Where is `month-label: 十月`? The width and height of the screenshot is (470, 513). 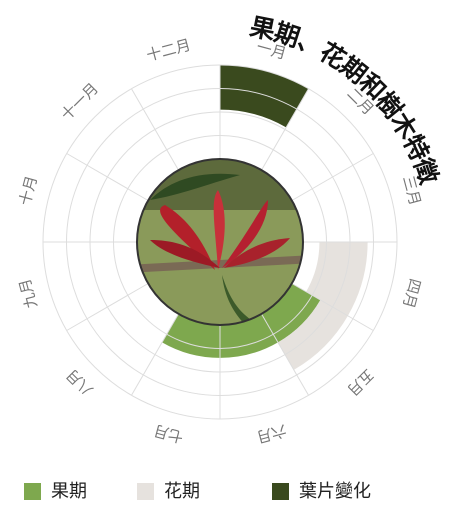 month-label: 十月 is located at coordinates (28, 191).